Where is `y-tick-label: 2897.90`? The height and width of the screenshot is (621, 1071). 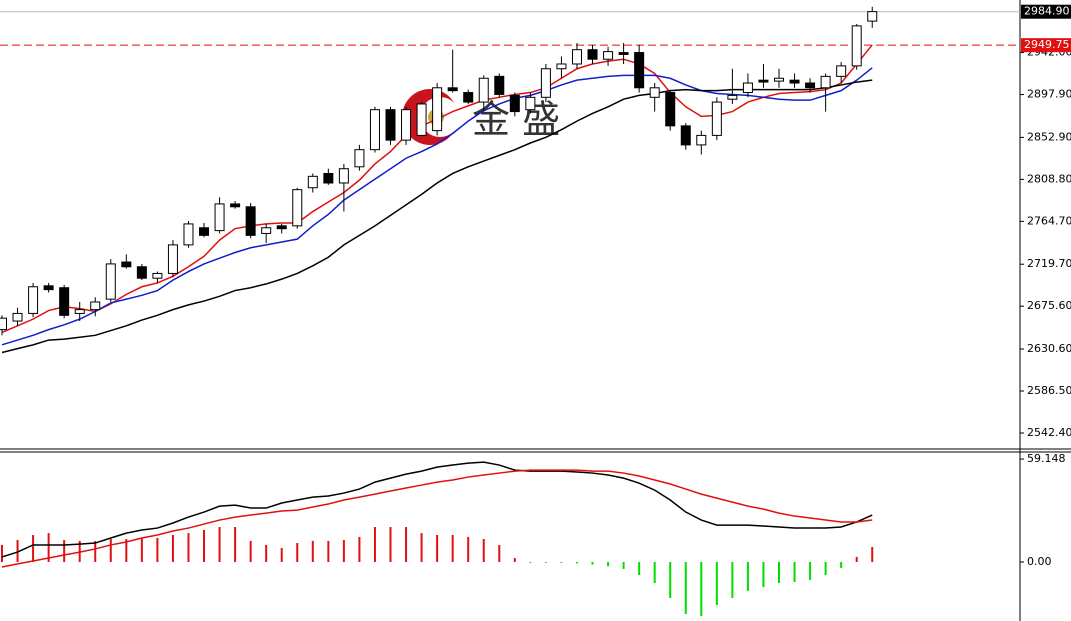
y-tick-label: 2897.90 is located at coordinates (1049, 94).